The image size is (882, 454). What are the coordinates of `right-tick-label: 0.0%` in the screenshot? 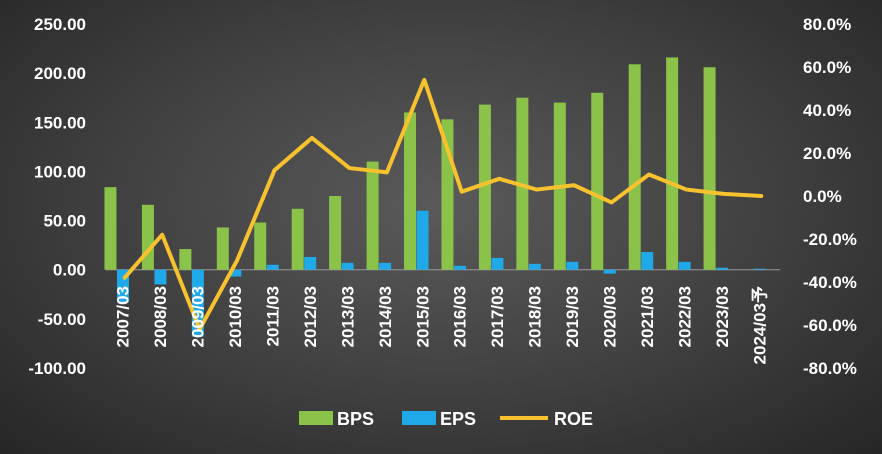 It's located at (822, 196).